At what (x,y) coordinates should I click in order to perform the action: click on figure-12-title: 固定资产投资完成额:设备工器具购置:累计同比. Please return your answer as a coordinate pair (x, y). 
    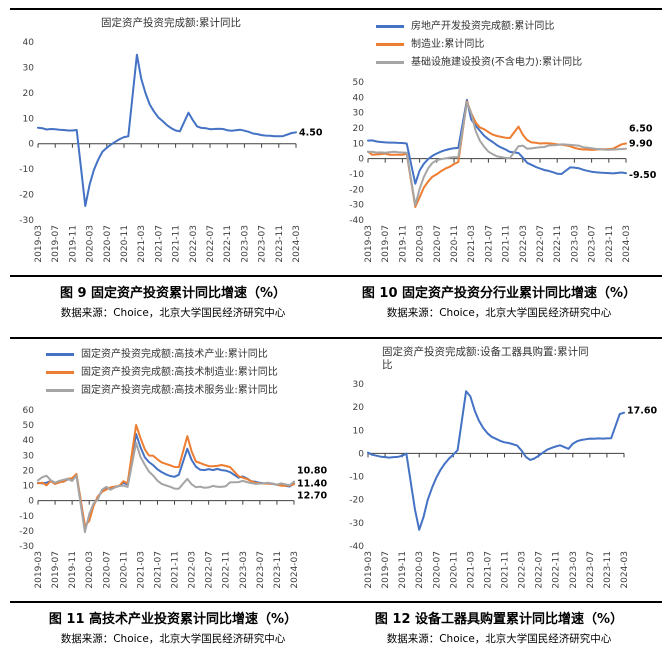
    Looking at the image, I should click on (485, 358).